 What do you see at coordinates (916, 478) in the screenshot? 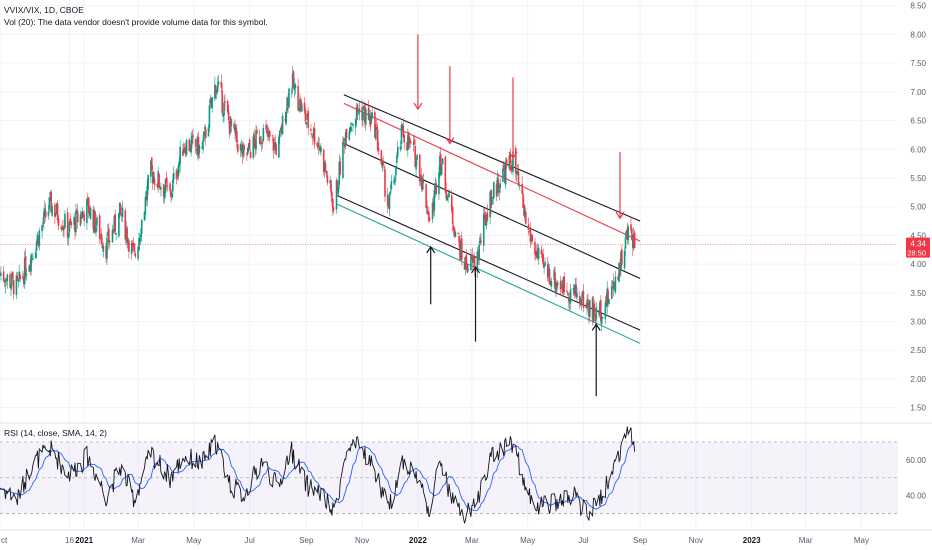
I see `rsi-axis: 40.00 60.00` at bounding box center [916, 478].